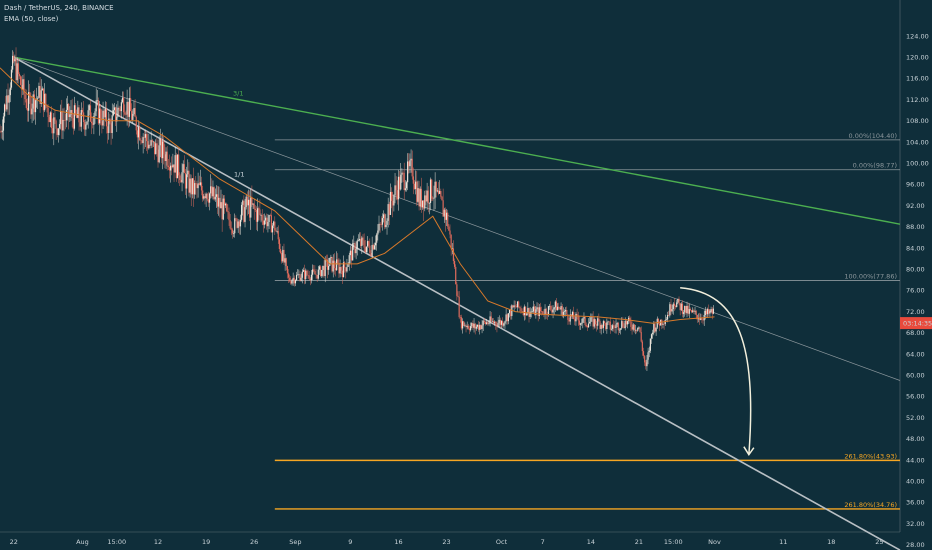 The width and height of the screenshot is (932, 550). Describe the element at coordinates (916, 275) in the screenshot. I see `price-axis` at that location.